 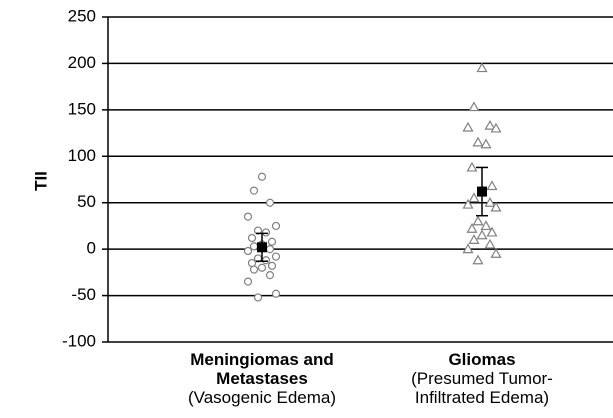 I want to click on y-axis-label: TII, so click(x=40, y=181).